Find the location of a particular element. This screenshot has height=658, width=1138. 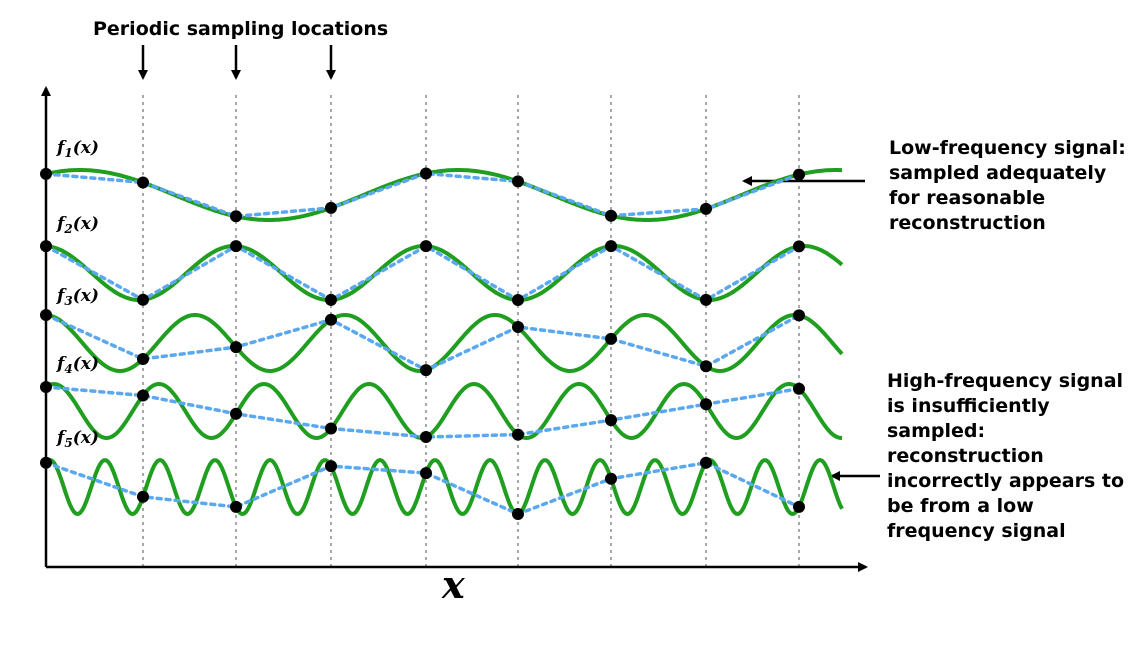

x-axis-label: x is located at coordinates (453, 584).